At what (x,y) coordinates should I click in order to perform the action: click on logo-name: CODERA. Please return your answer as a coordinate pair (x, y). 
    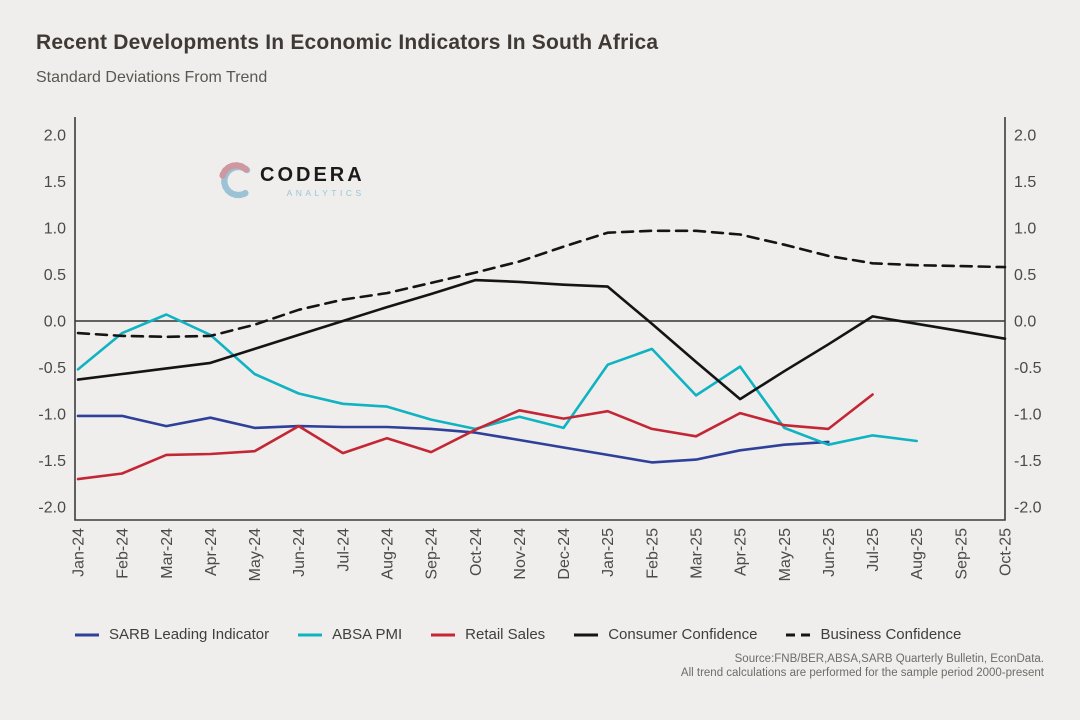
    Looking at the image, I should click on (312, 175).